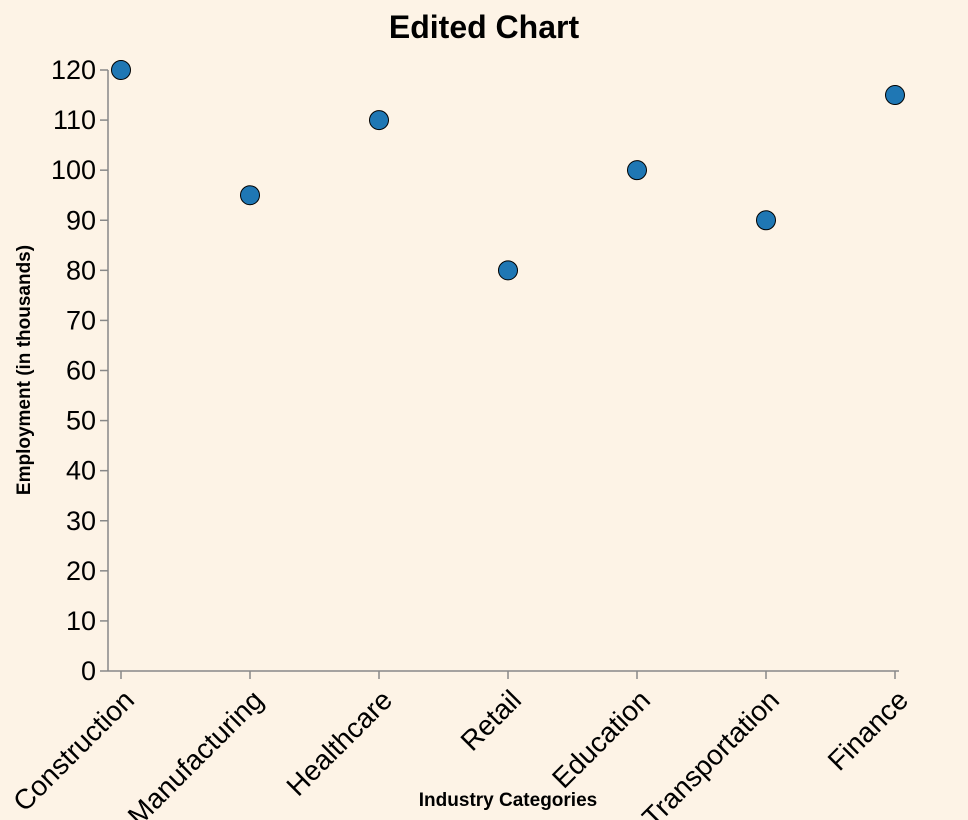  What do you see at coordinates (81, 571) in the screenshot?
I see `y-tick-label: 20` at bounding box center [81, 571].